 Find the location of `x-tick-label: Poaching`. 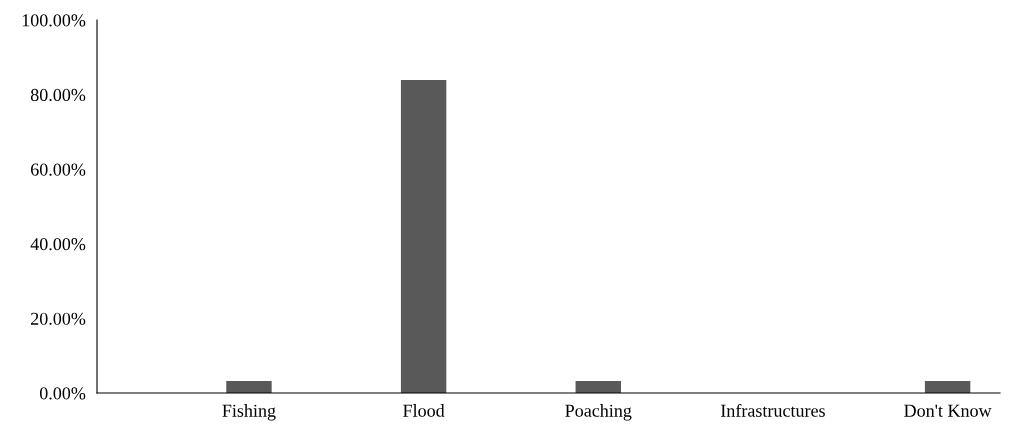

x-tick-label: Poaching is located at coordinates (598, 412).